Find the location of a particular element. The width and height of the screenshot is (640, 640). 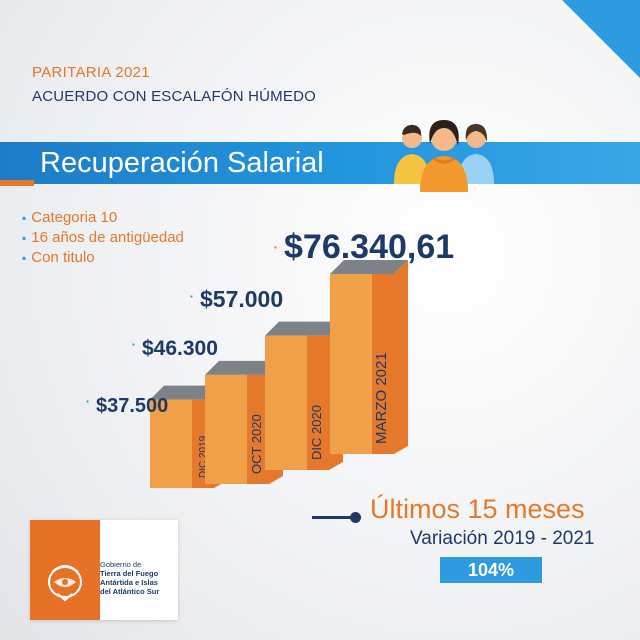

value-label: $76.340,61 is located at coordinates (369, 247).